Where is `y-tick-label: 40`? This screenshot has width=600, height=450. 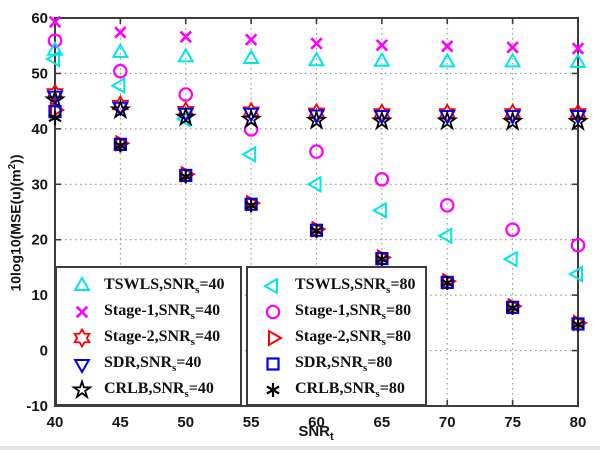 y-tick-label: 40 is located at coordinates (39, 129).